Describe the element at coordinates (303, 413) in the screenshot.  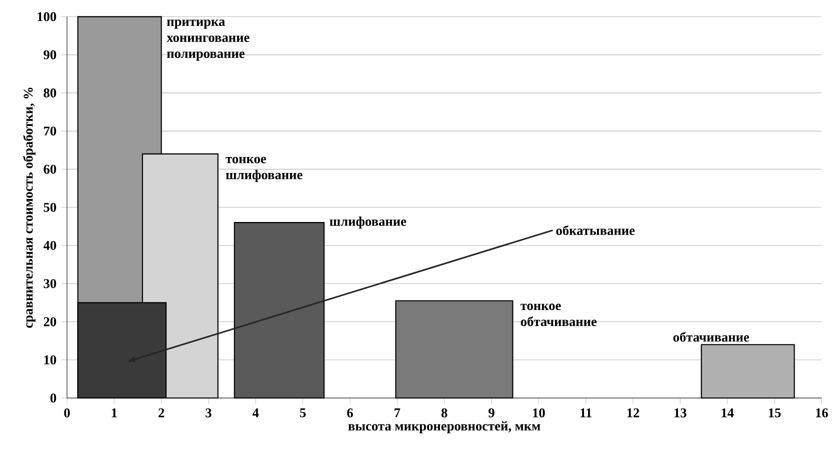
I see `x-tick-label: 5` at that location.